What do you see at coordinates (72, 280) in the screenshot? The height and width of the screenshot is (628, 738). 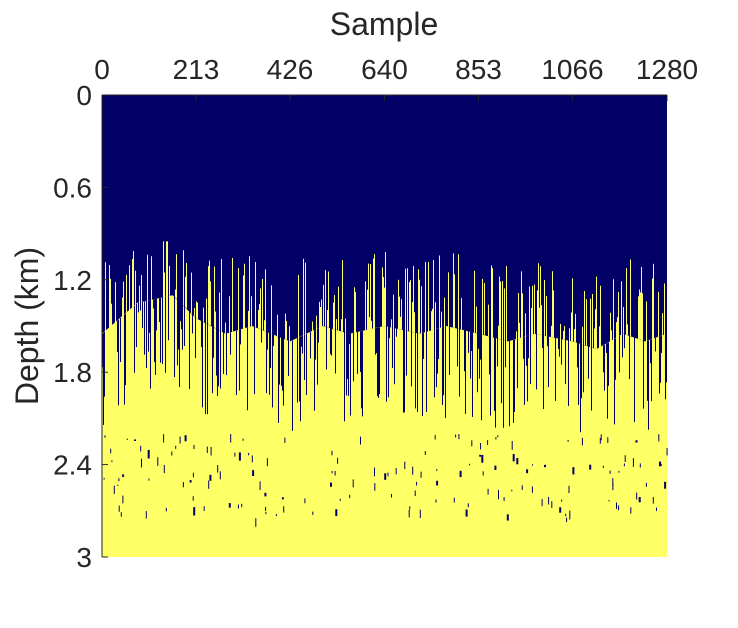 I see `y-tick-label: 1.2` at bounding box center [72, 280].